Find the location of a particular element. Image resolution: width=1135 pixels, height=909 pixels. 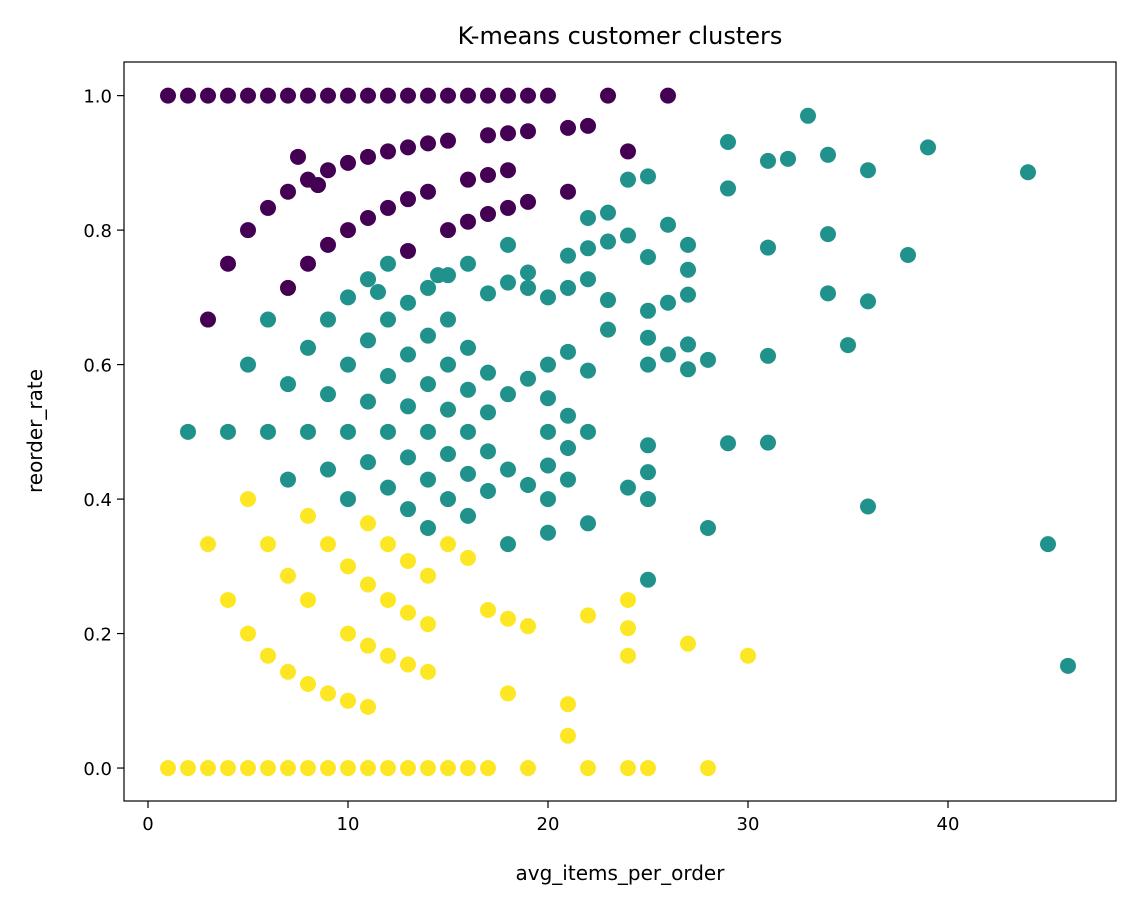

y-tick-label: 0.2 is located at coordinates (97, 635).